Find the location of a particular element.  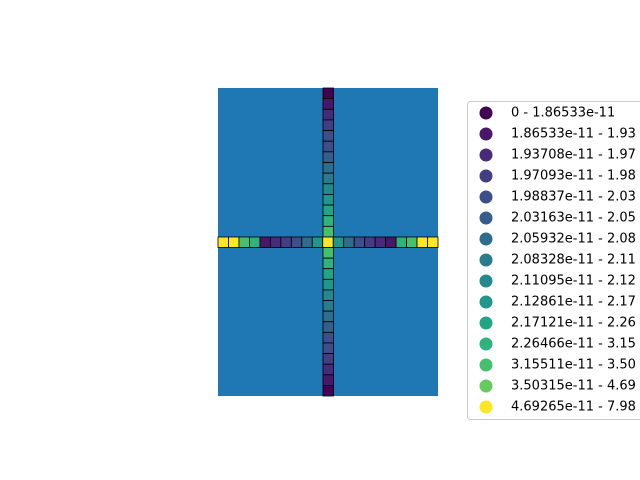

legend-label: 1.97093e-11 - 1.98 is located at coordinates (573, 176).